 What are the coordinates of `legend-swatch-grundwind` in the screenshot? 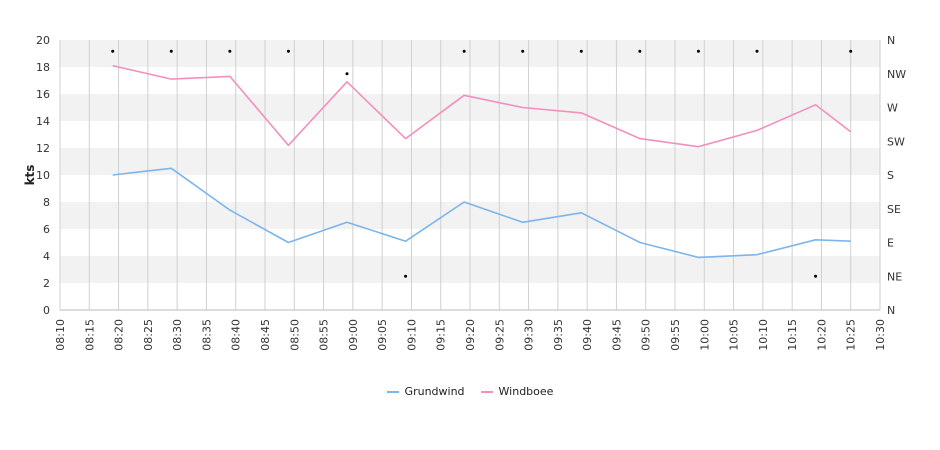 It's located at (392, 391).